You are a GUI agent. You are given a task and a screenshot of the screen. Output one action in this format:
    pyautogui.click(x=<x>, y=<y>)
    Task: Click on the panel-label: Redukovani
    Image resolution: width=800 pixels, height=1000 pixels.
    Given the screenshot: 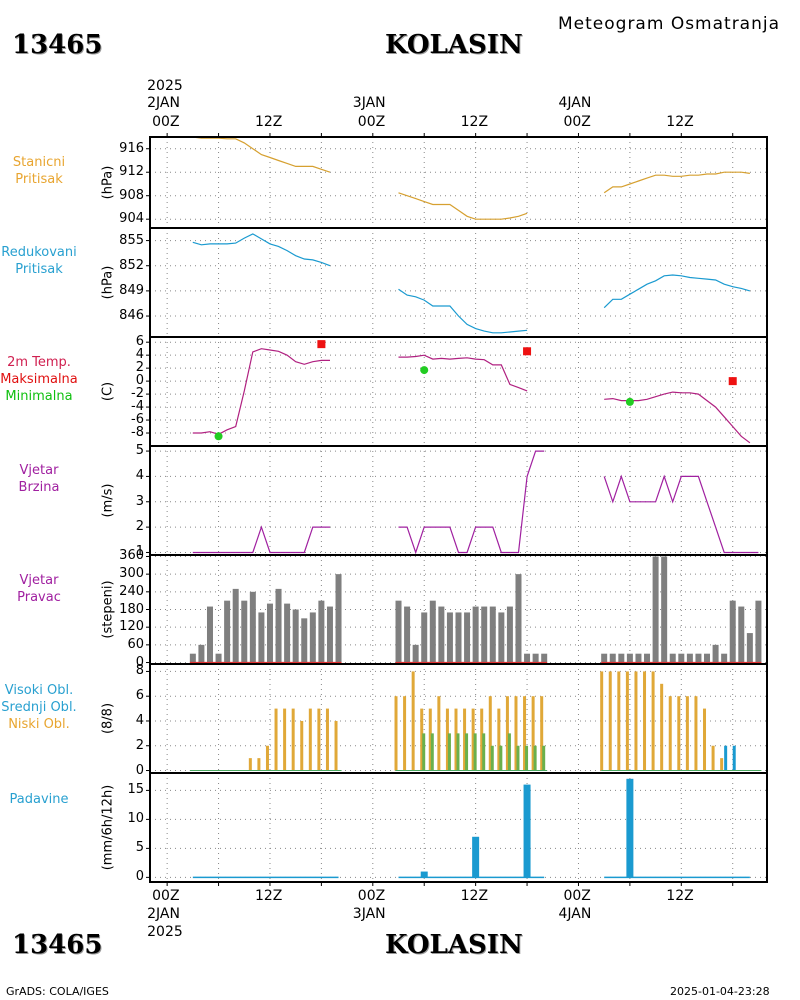 What is the action you would take?
    pyautogui.click(x=39, y=252)
    